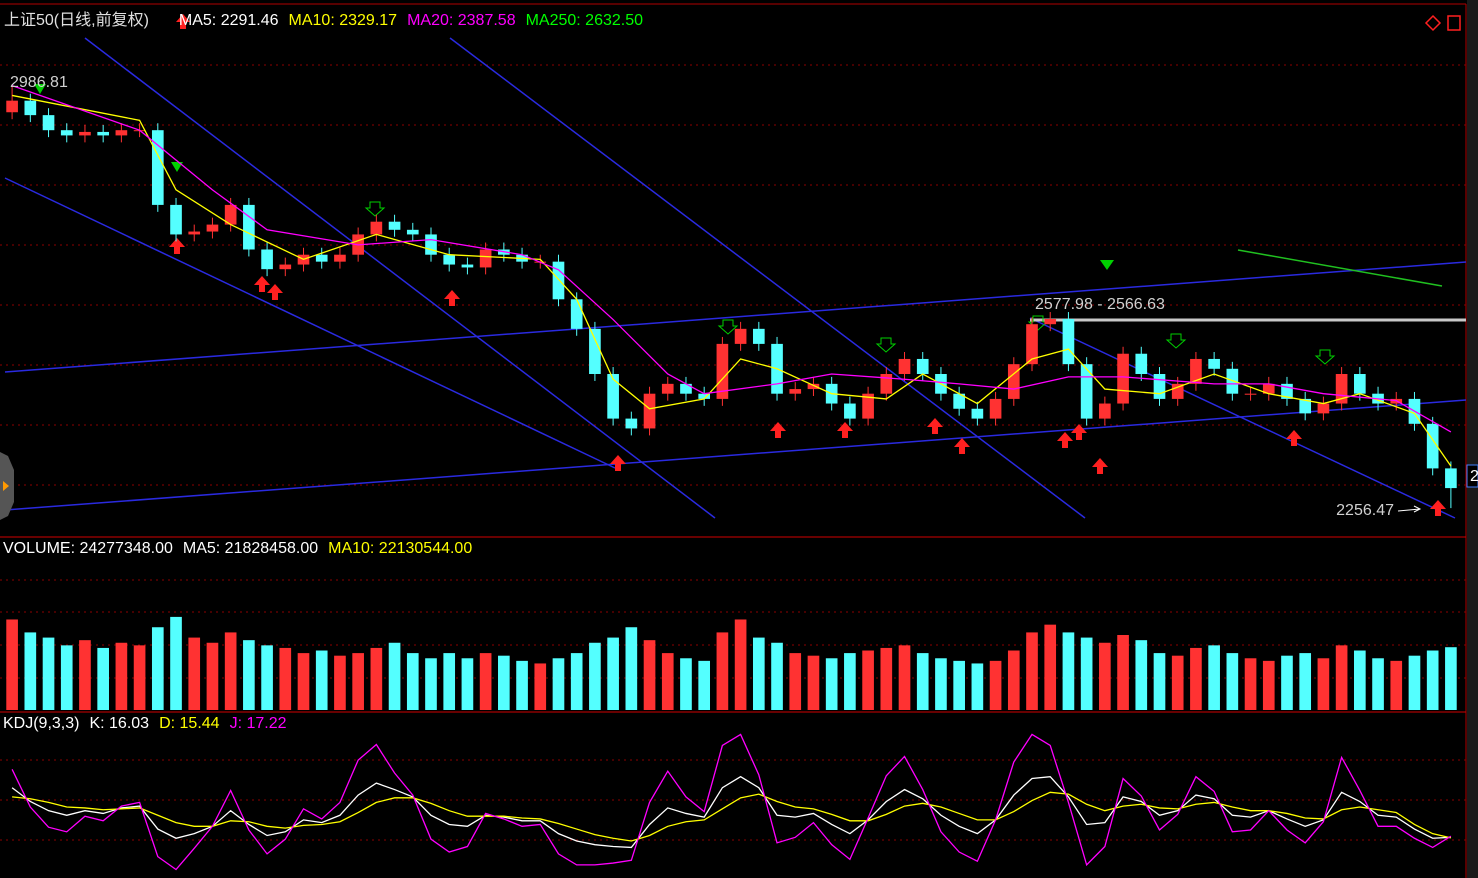 The height and width of the screenshot is (878, 1478). What do you see at coordinates (1474, 476) in the screenshot?
I see `axis-badge: 2` at bounding box center [1474, 476].